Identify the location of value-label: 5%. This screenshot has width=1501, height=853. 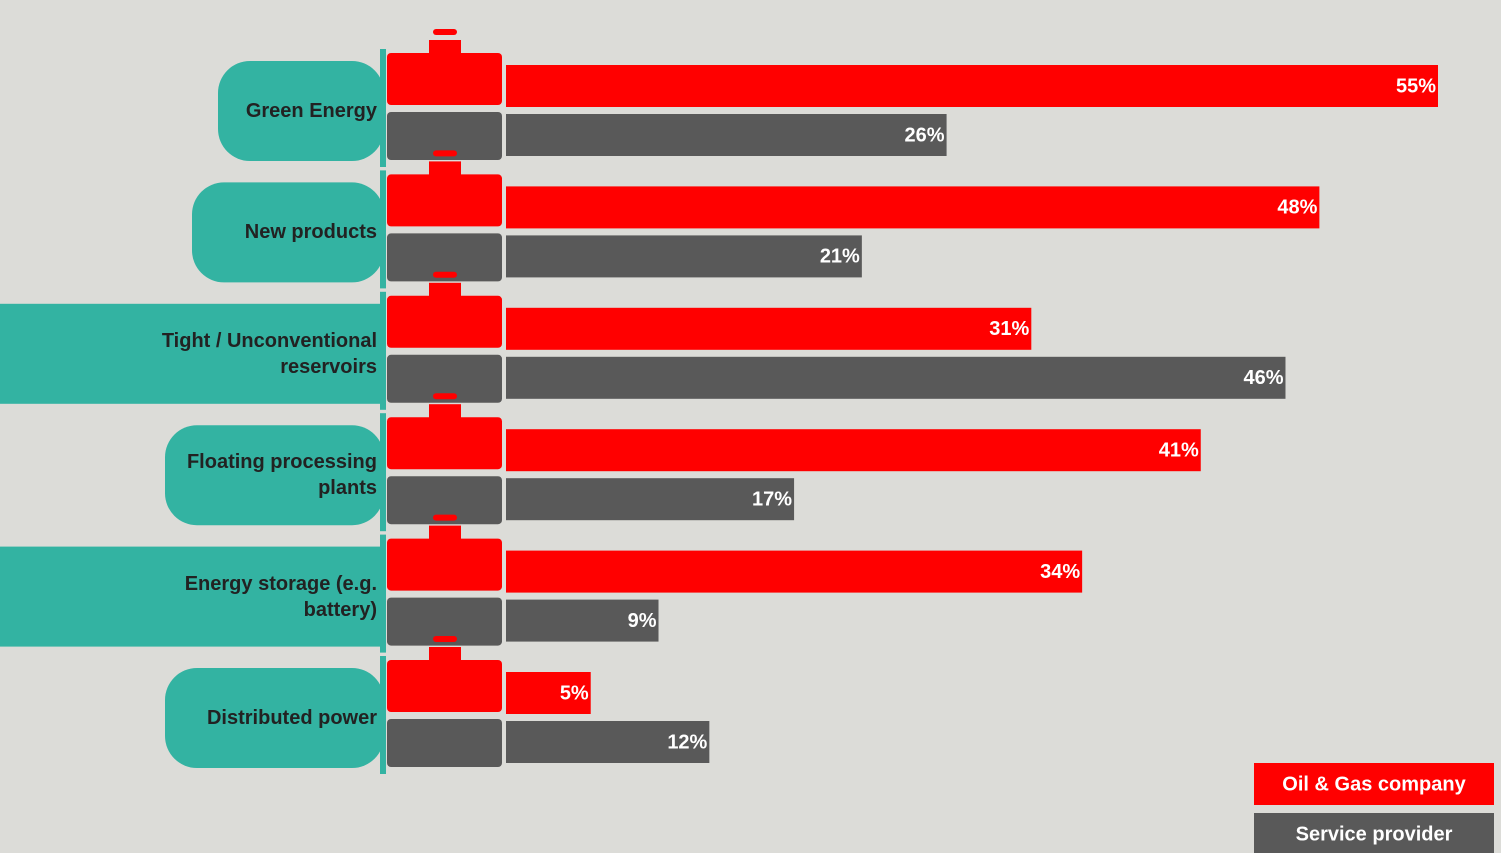
(574, 693).